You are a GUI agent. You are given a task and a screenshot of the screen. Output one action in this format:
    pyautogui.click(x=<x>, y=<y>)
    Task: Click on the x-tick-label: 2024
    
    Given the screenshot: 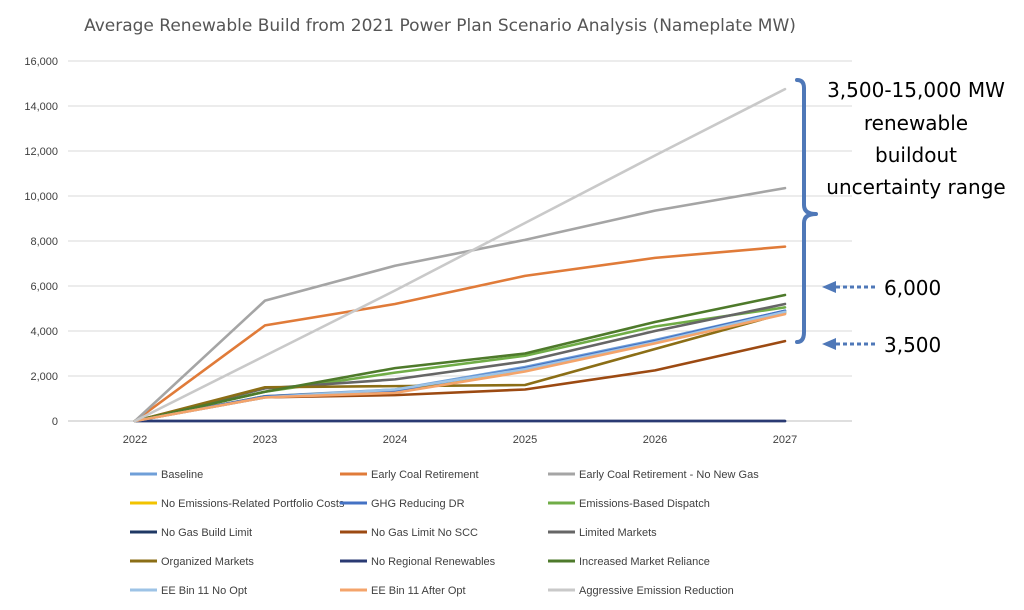 What is the action you would take?
    pyautogui.click(x=395, y=440)
    